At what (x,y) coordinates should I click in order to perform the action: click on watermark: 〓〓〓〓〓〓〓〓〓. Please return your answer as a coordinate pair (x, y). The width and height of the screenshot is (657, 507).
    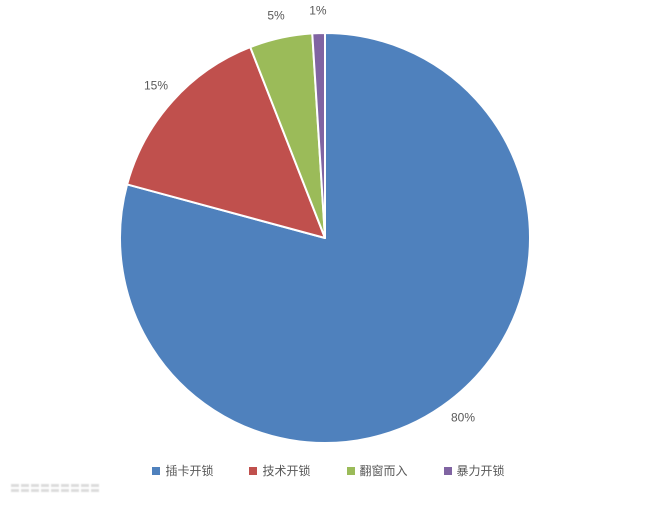
    Looking at the image, I should click on (55, 489).